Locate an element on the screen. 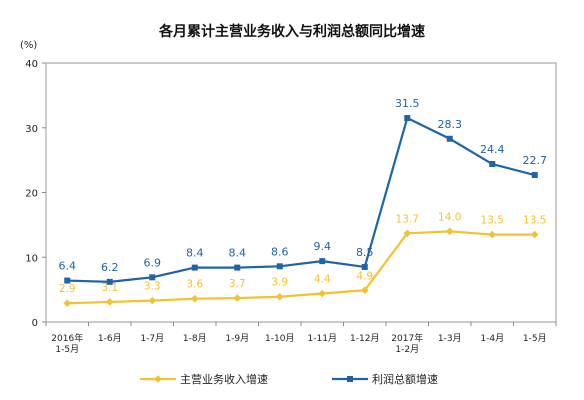  x-tick-label: 1-4月 is located at coordinates (492, 338).